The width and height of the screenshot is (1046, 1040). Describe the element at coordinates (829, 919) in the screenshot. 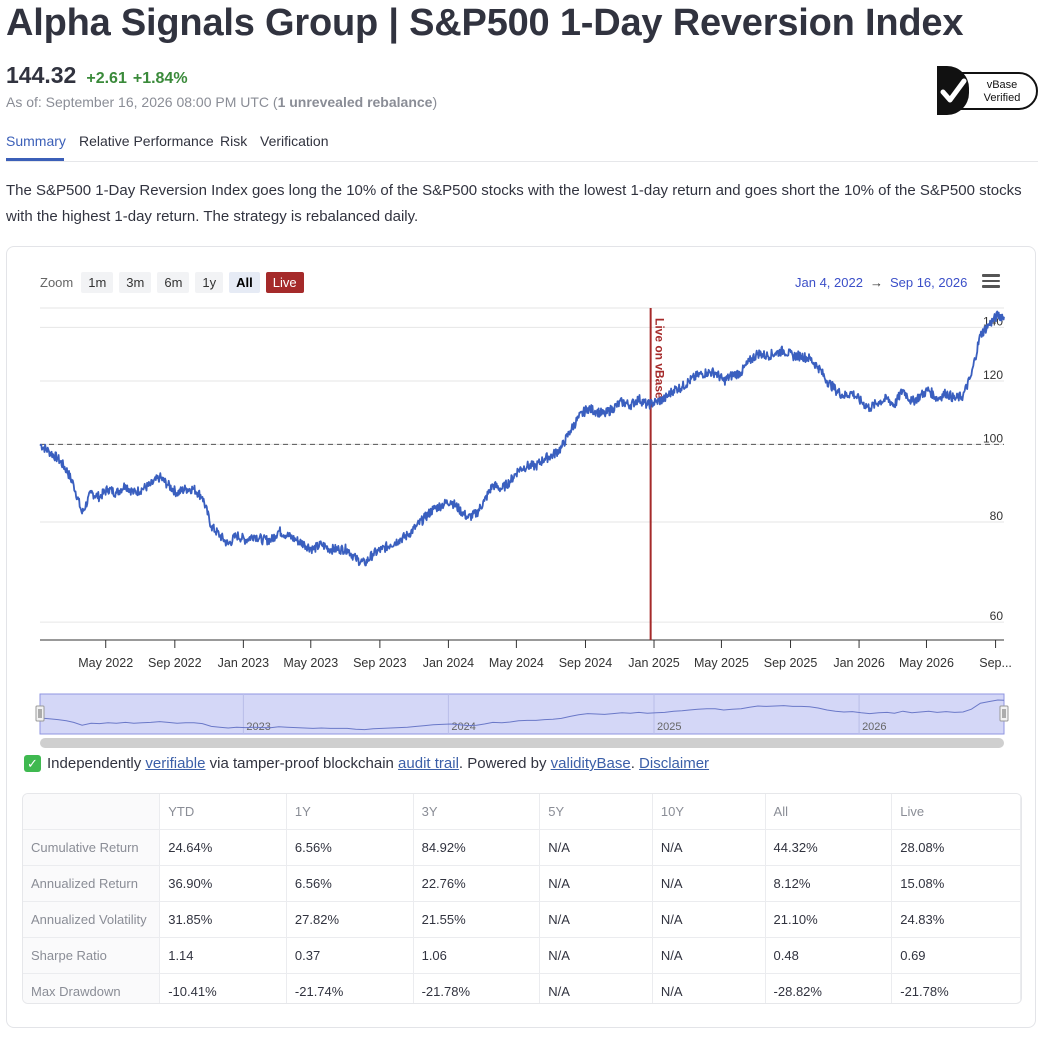

I see `table-cell: 21.10%` at that location.